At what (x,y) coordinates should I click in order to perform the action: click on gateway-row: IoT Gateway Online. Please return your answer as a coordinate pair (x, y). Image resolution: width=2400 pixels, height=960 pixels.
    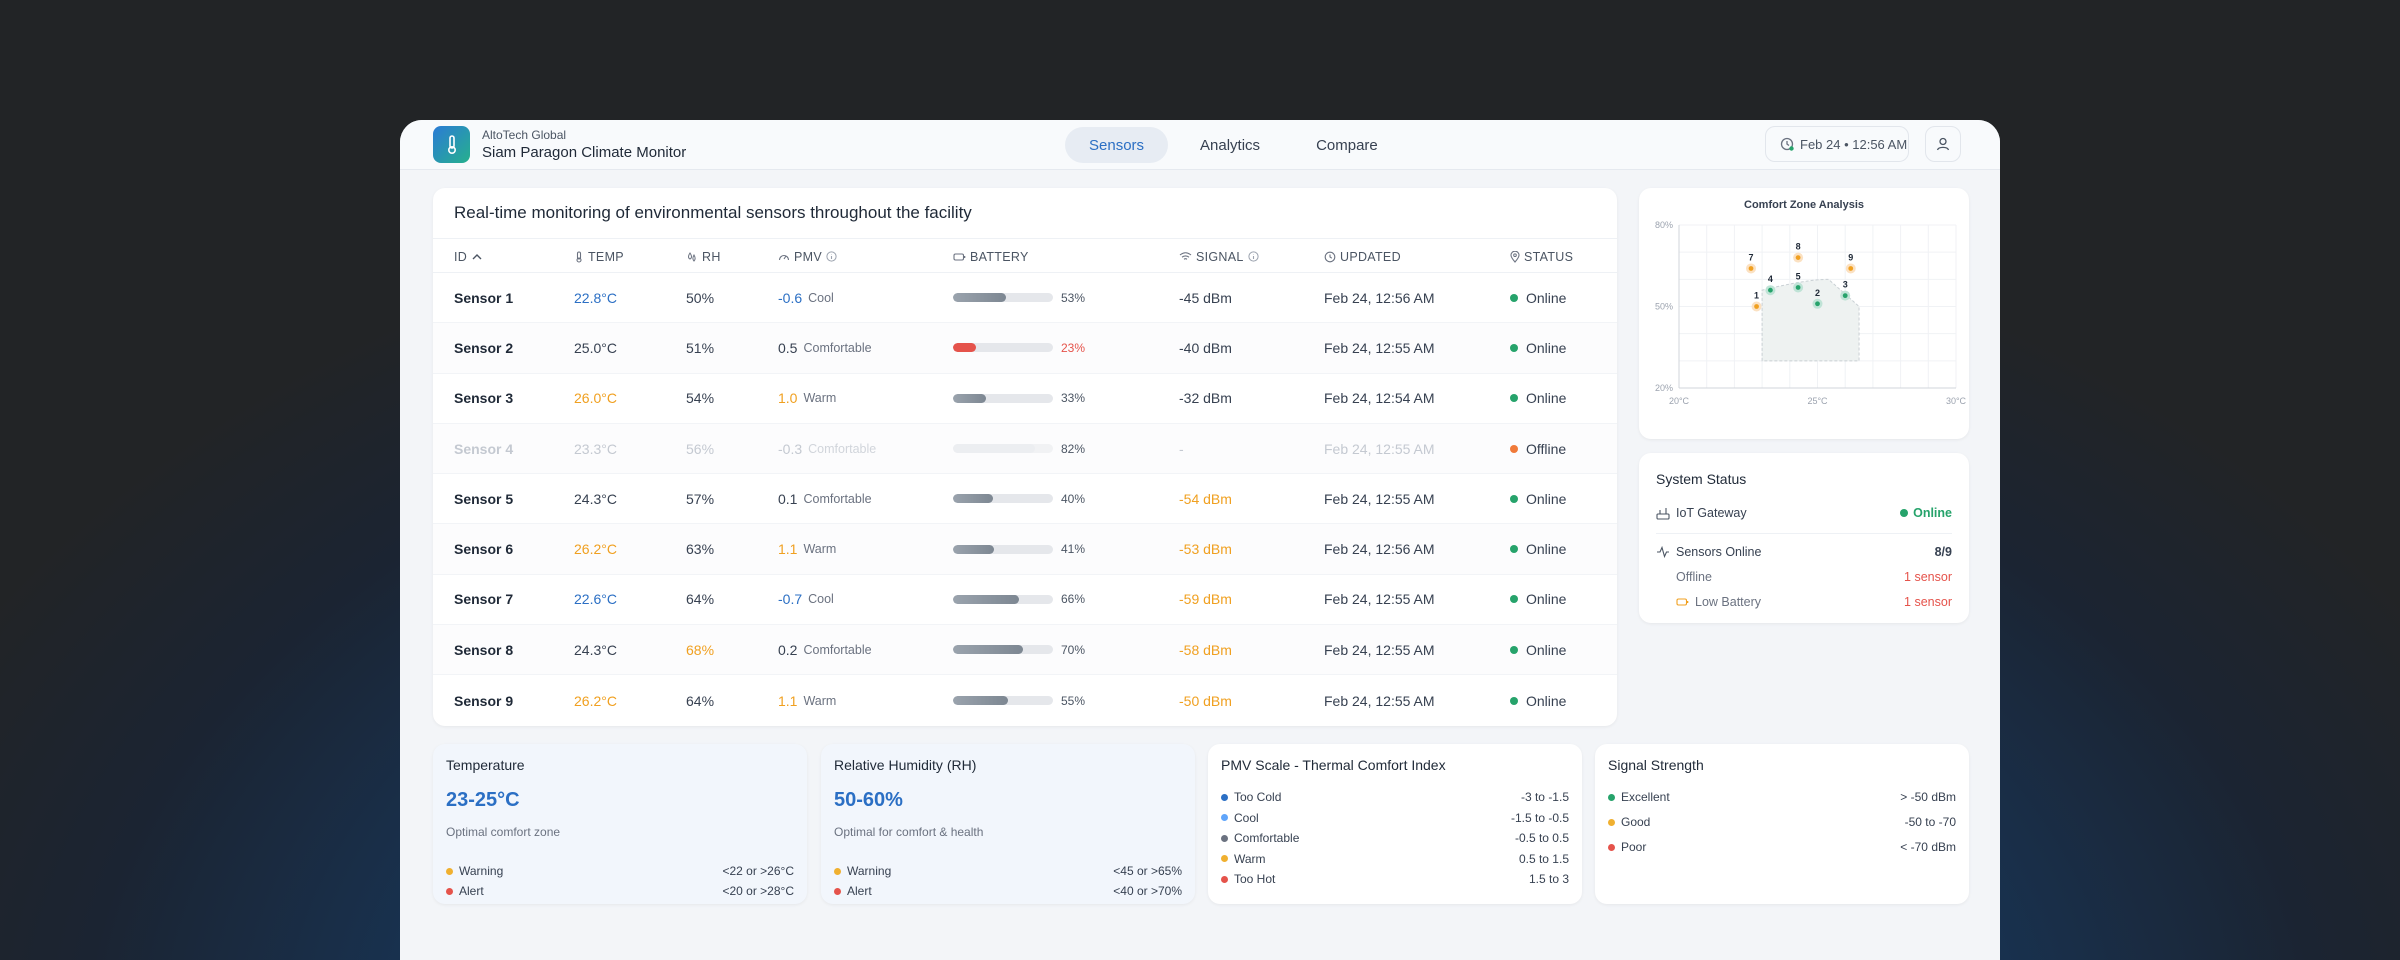
    Looking at the image, I should click on (1804, 513).